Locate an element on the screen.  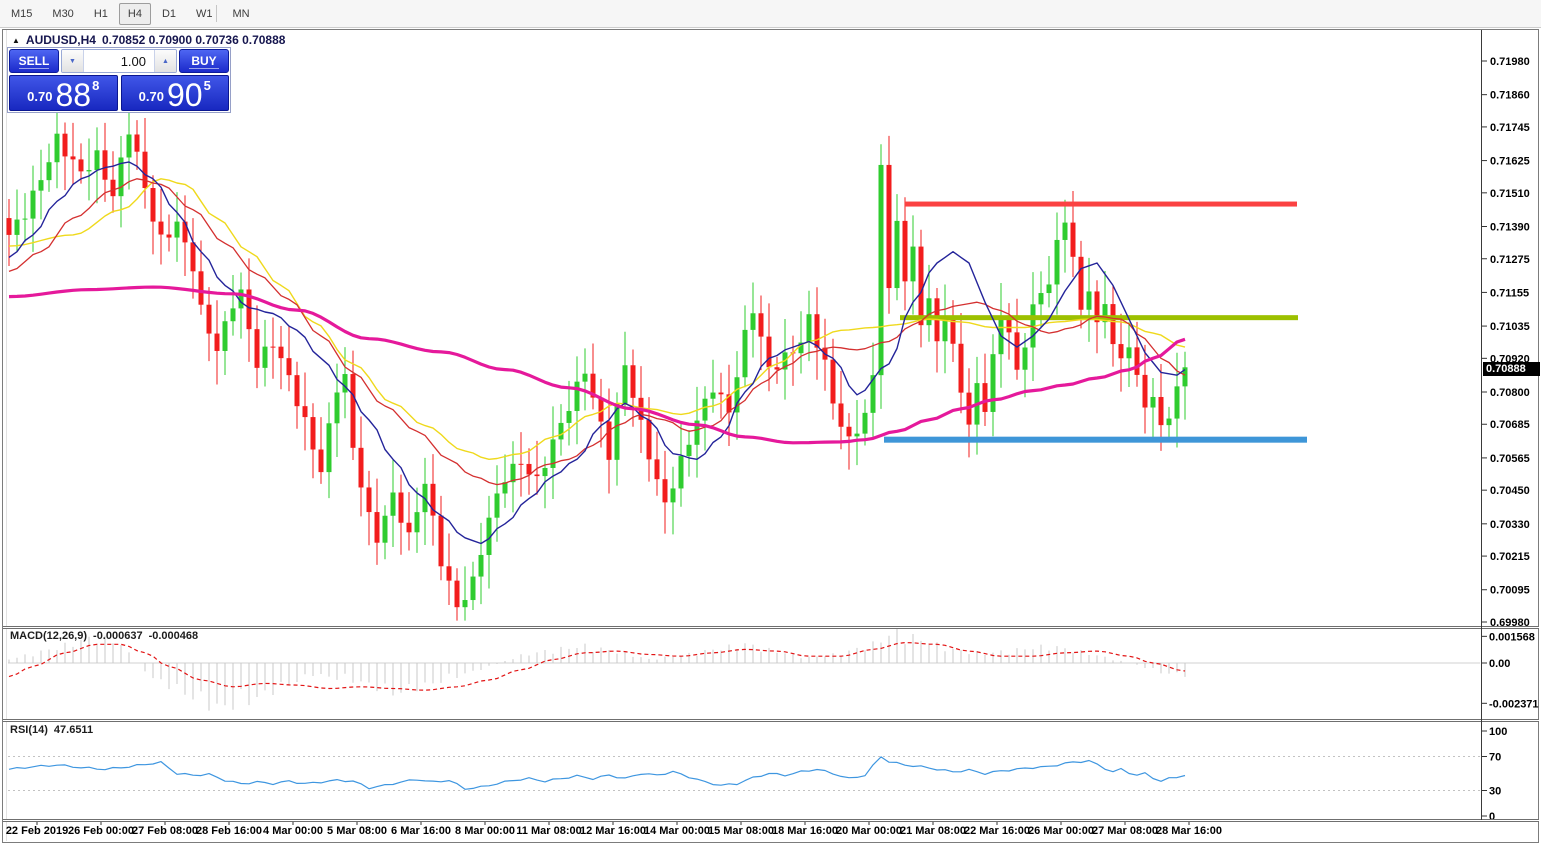
axis-label: 28 Mar 16:00 is located at coordinates (1189, 831).